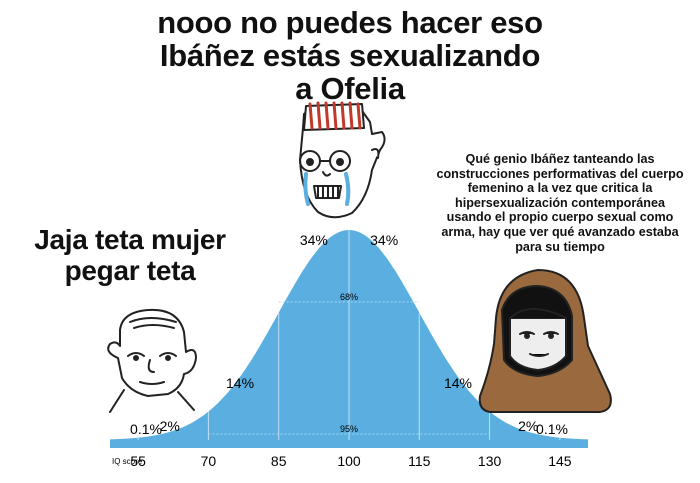  I want to click on x-tick-label: 100, so click(349, 461).